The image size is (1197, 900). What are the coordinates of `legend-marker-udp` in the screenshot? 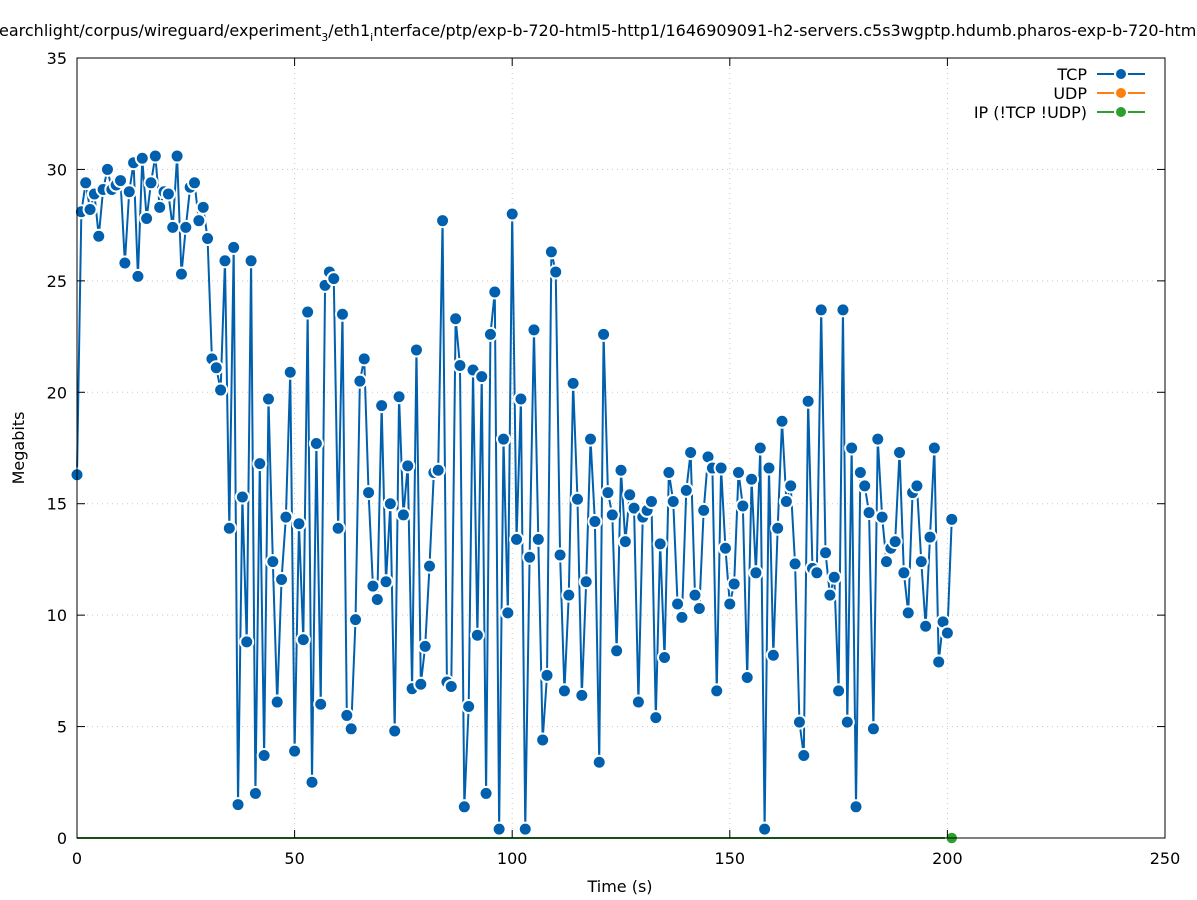 It's located at (1121, 93).